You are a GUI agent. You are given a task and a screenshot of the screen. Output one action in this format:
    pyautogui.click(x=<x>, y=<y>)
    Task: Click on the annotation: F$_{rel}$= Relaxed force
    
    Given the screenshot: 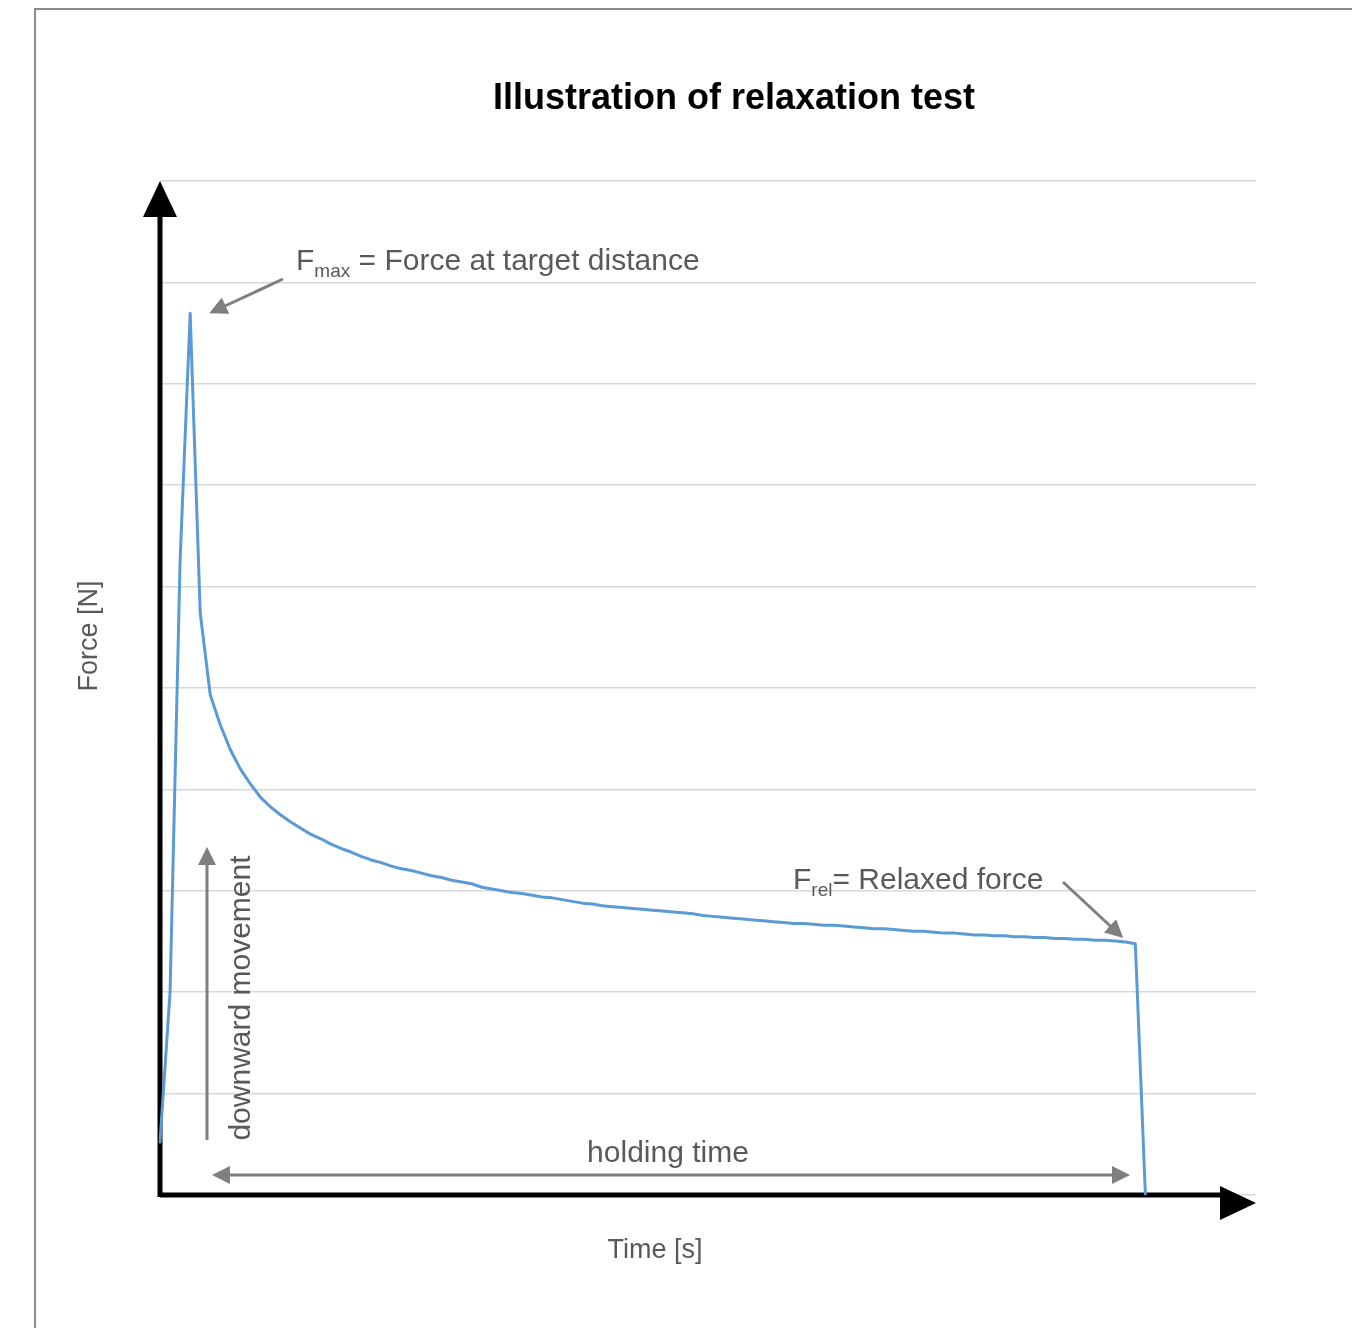 What is the action you would take?
    pyautogui.click(x=918, y=881)
    